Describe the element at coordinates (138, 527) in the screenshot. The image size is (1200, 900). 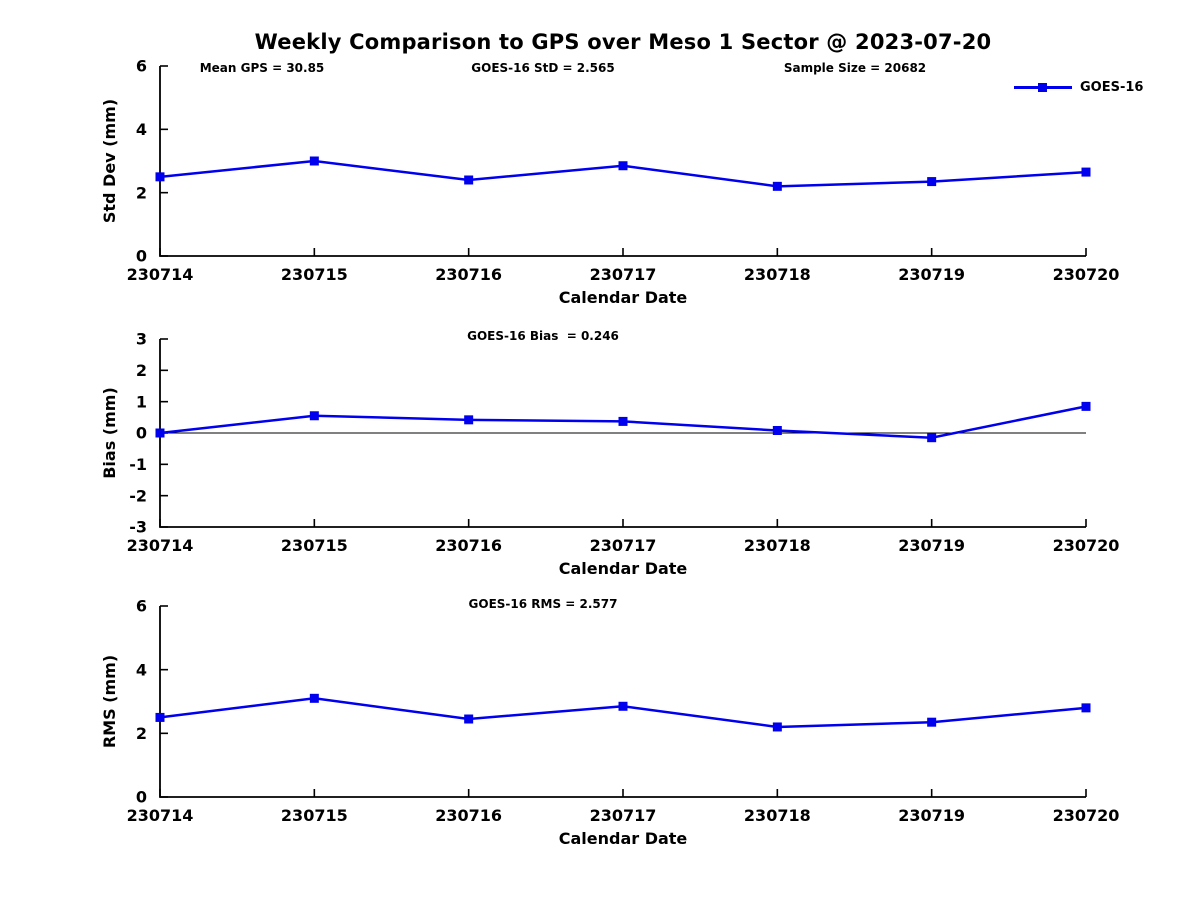
I see `y-tick-label: -3` at that location.